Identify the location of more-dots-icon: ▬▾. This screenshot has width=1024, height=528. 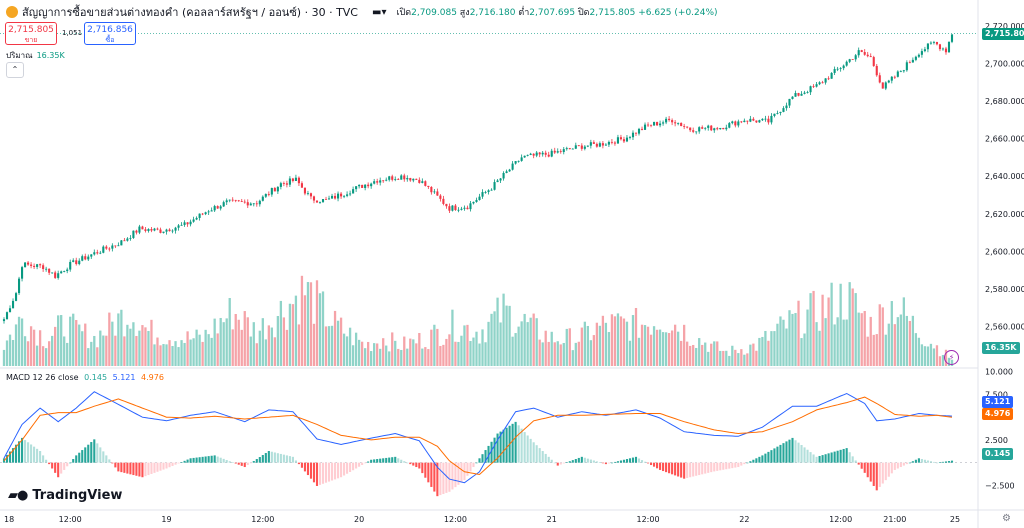
(379, 12).